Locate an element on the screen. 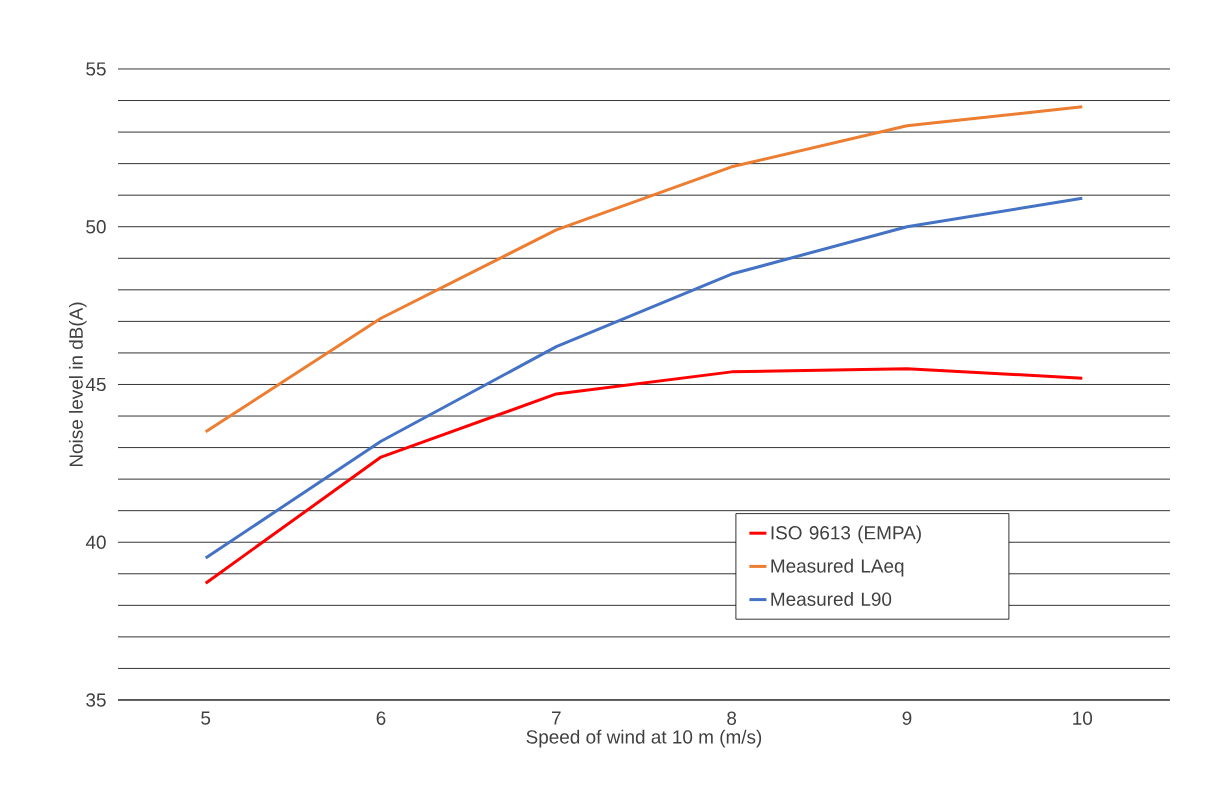  y-axis-title: Noise level in dB(A) is located at coordinates (77, 384).